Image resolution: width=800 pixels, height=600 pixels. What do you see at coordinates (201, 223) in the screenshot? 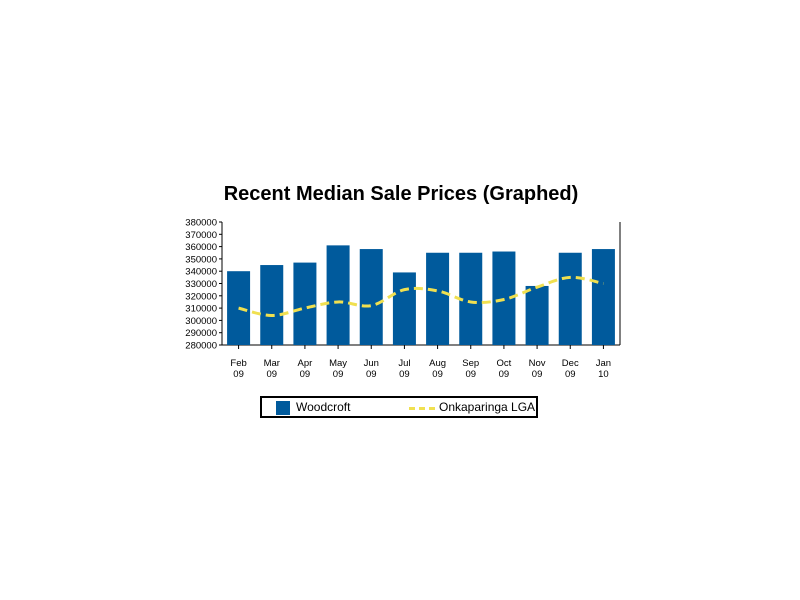
I see `y-tick-label: 380000` at bounding box center [201, 223].